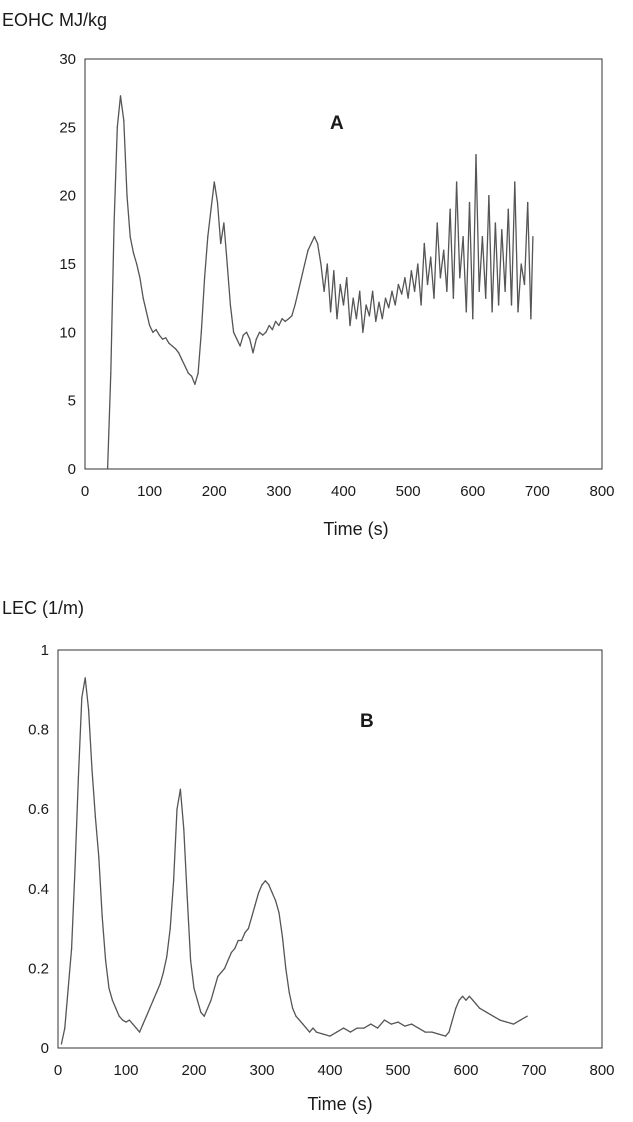 The width and height of the screenshot is (633, 1122). I want to click on x-tick-label: 500, so click(397, 1070).